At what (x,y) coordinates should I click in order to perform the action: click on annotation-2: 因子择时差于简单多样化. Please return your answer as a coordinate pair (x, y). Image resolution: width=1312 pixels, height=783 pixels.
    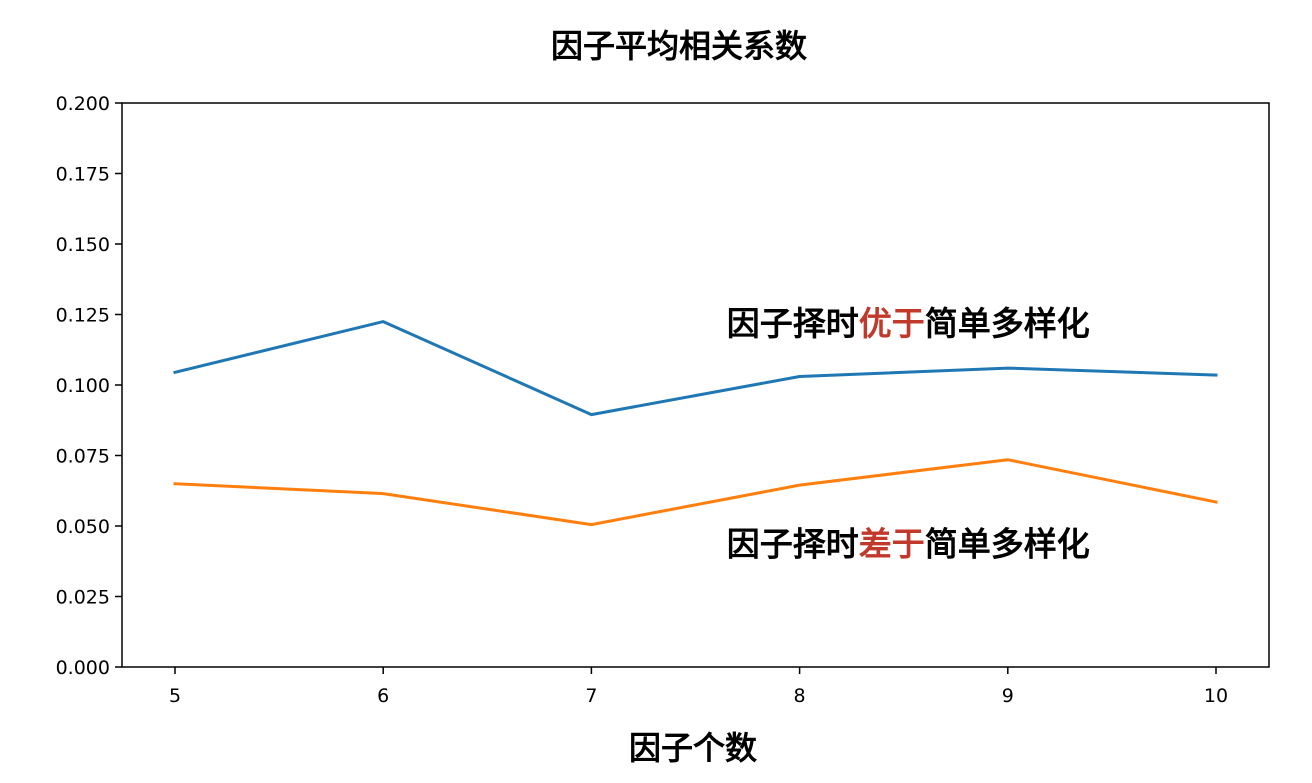
    Looking at the image, I should click on (908, 544).